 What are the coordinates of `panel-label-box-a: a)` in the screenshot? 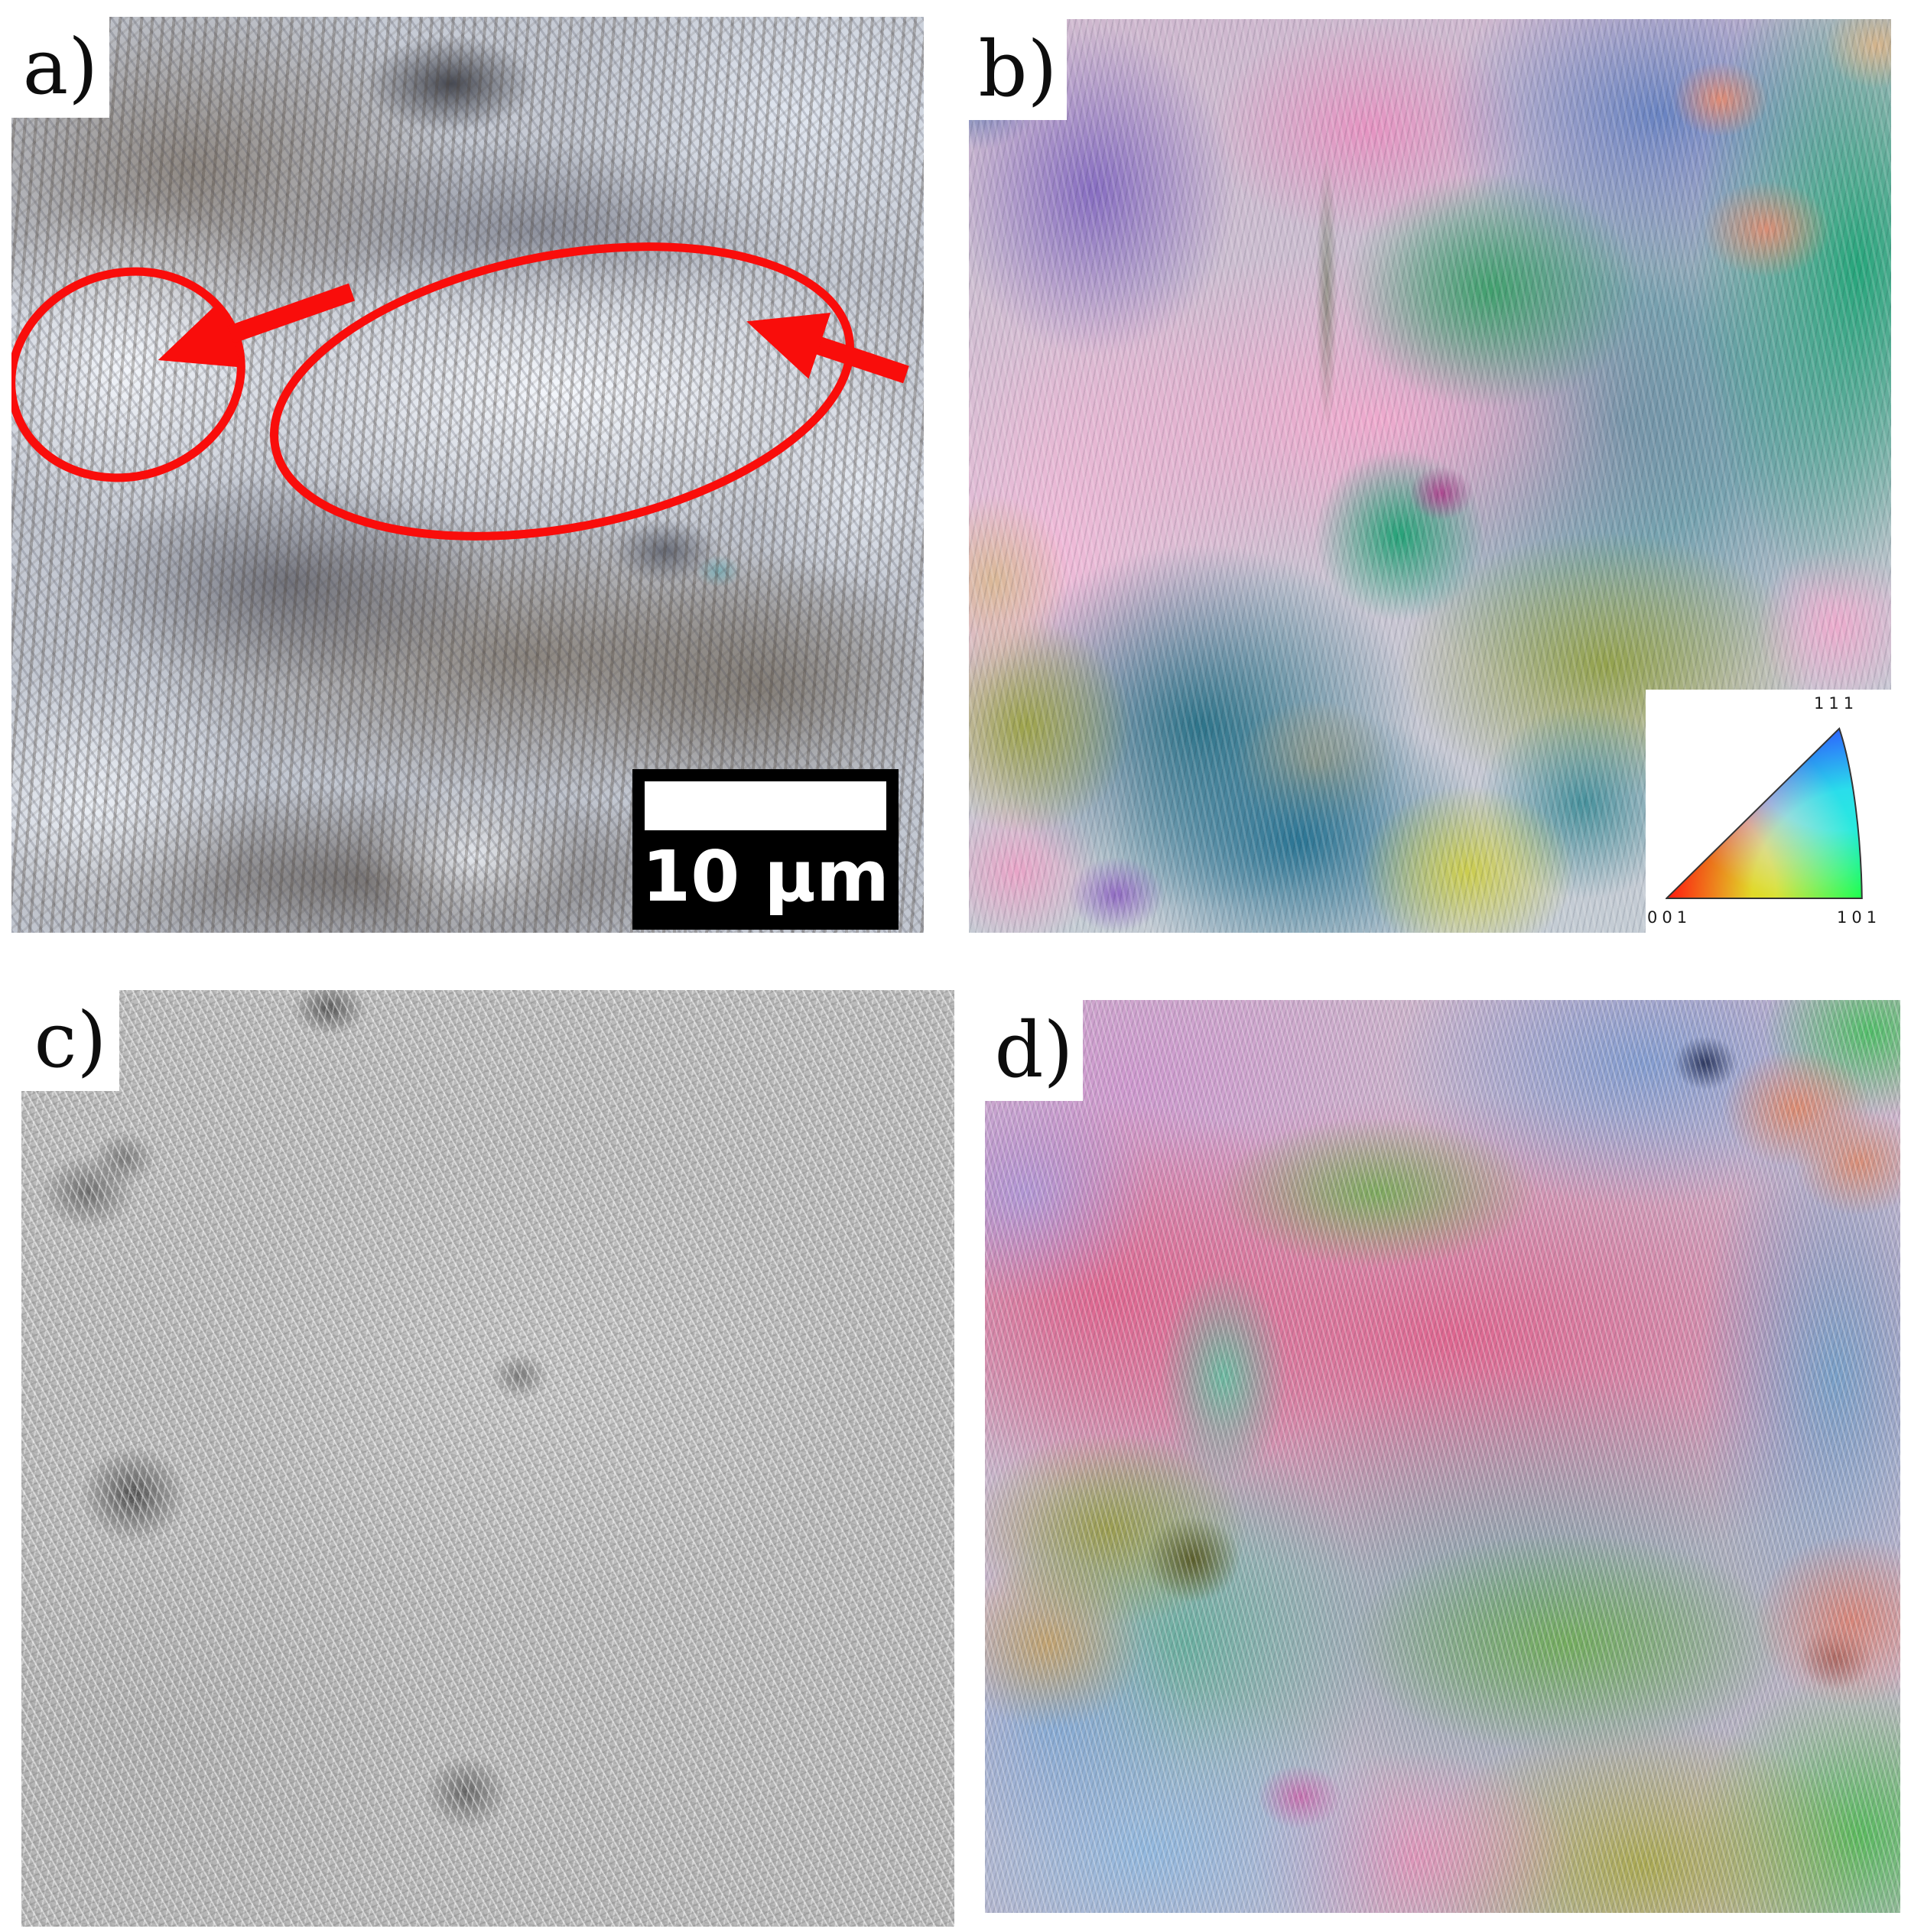 It's located at (60, 67).